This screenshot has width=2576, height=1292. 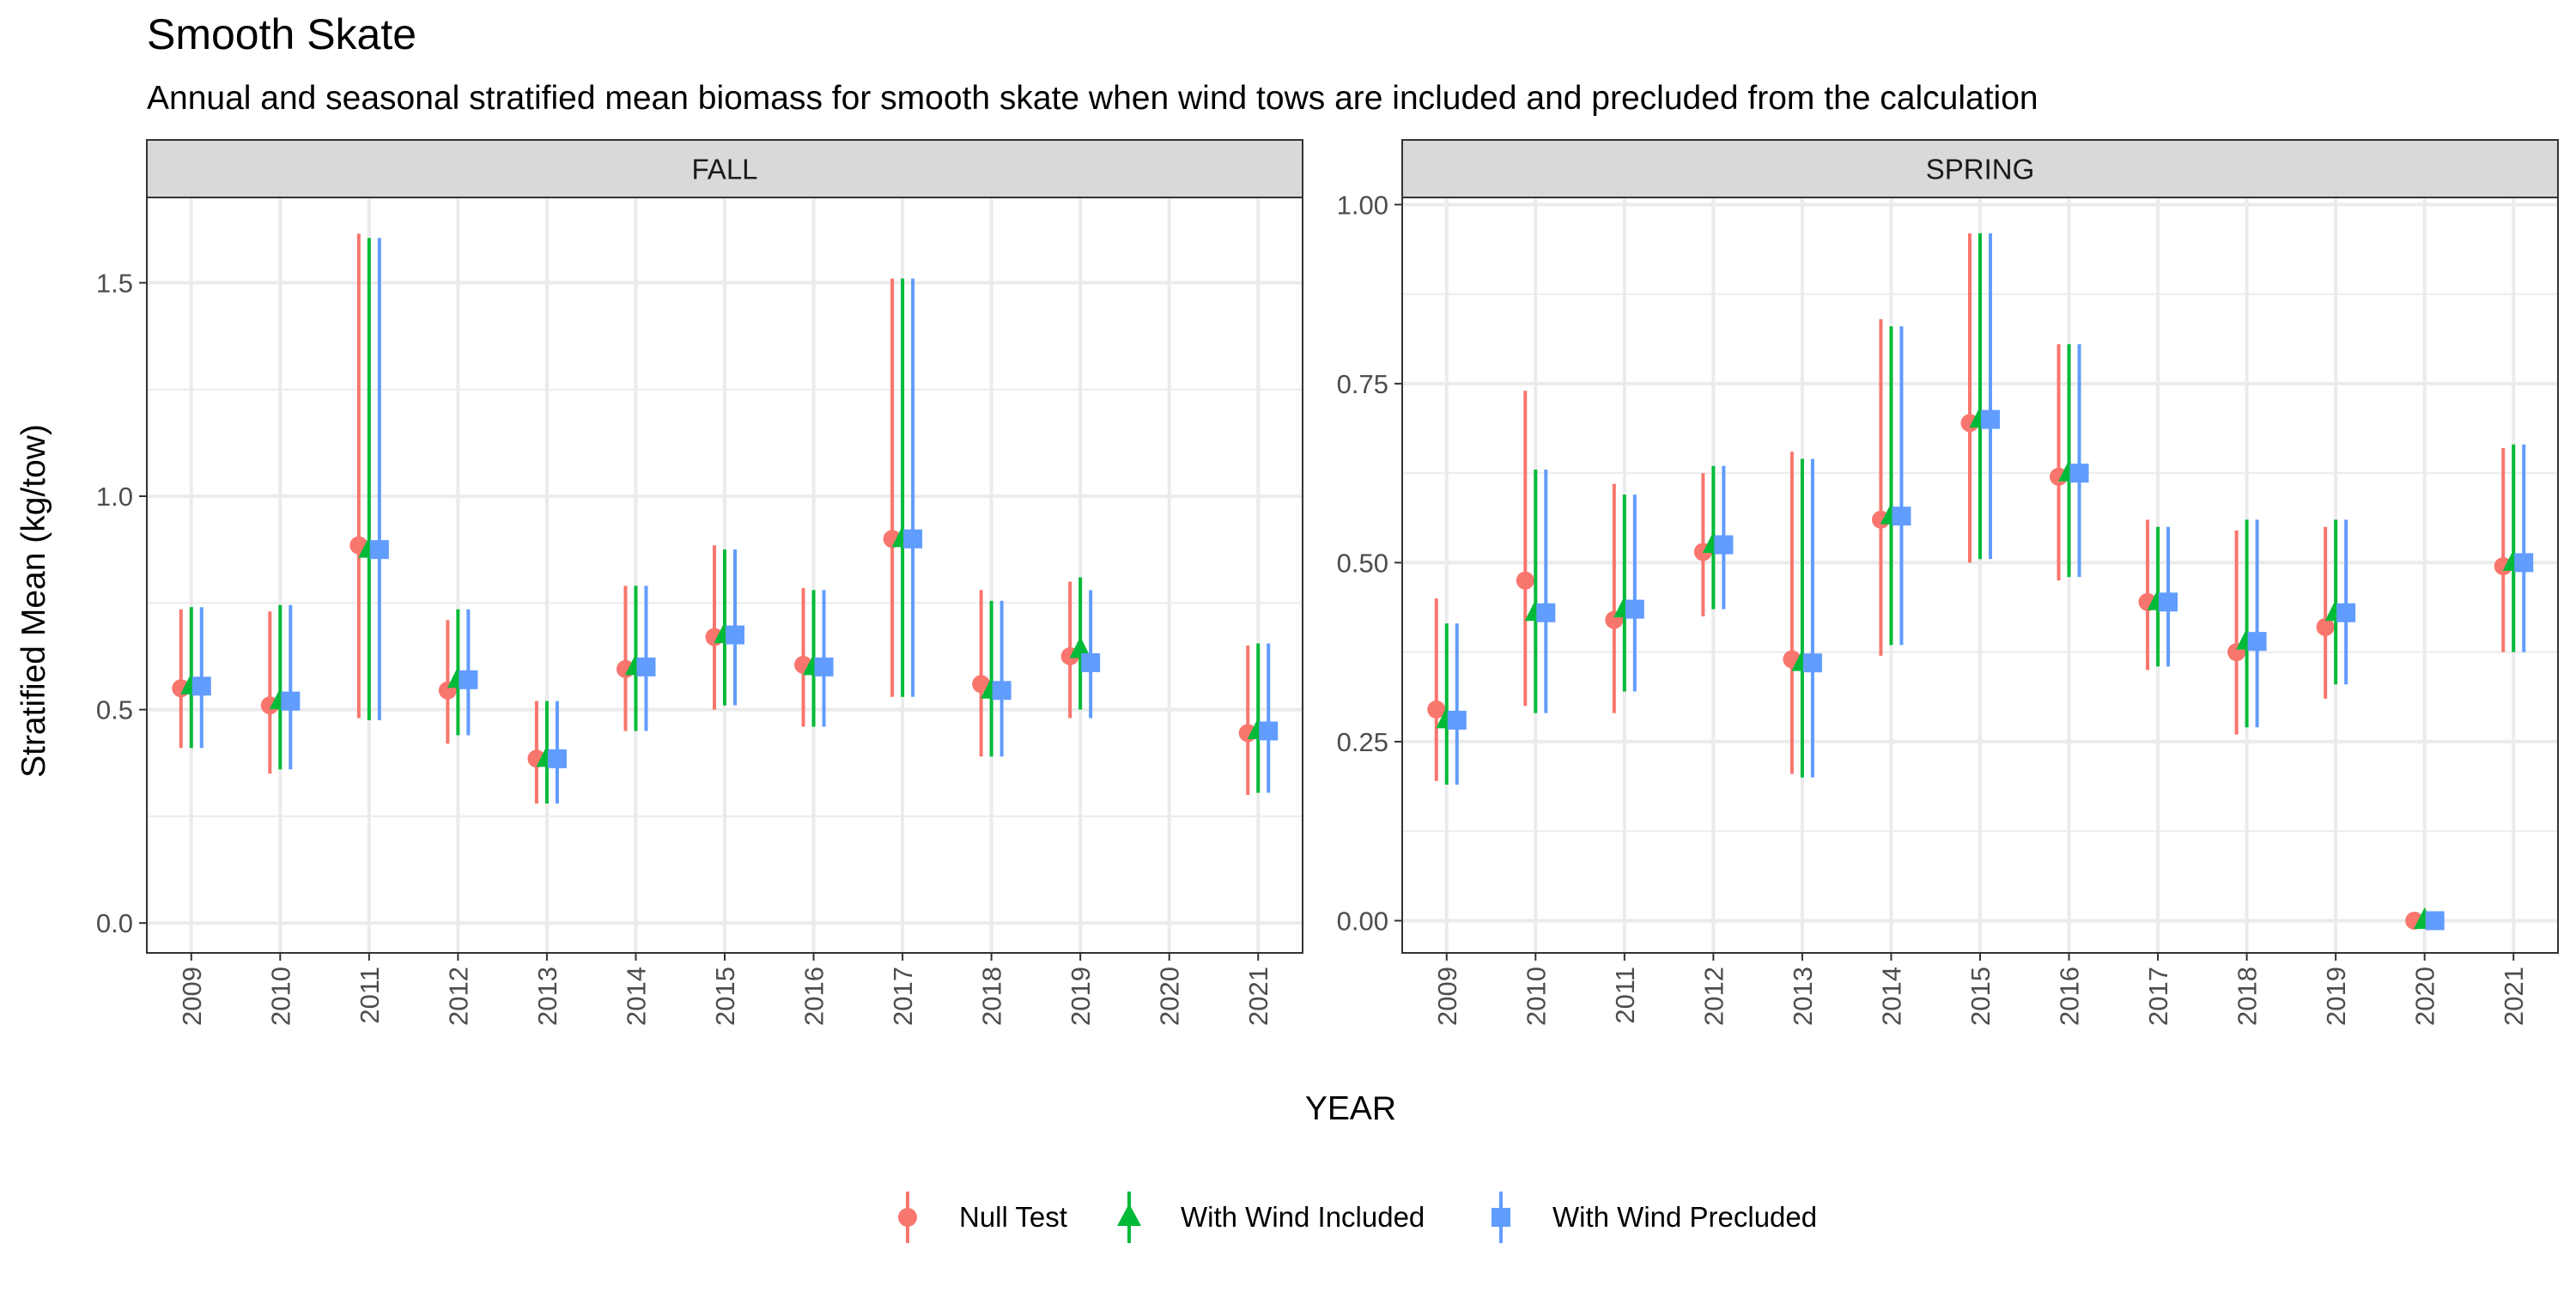 I want to click on legend-label: With Wind Included, so click(x=1303, y=1217).